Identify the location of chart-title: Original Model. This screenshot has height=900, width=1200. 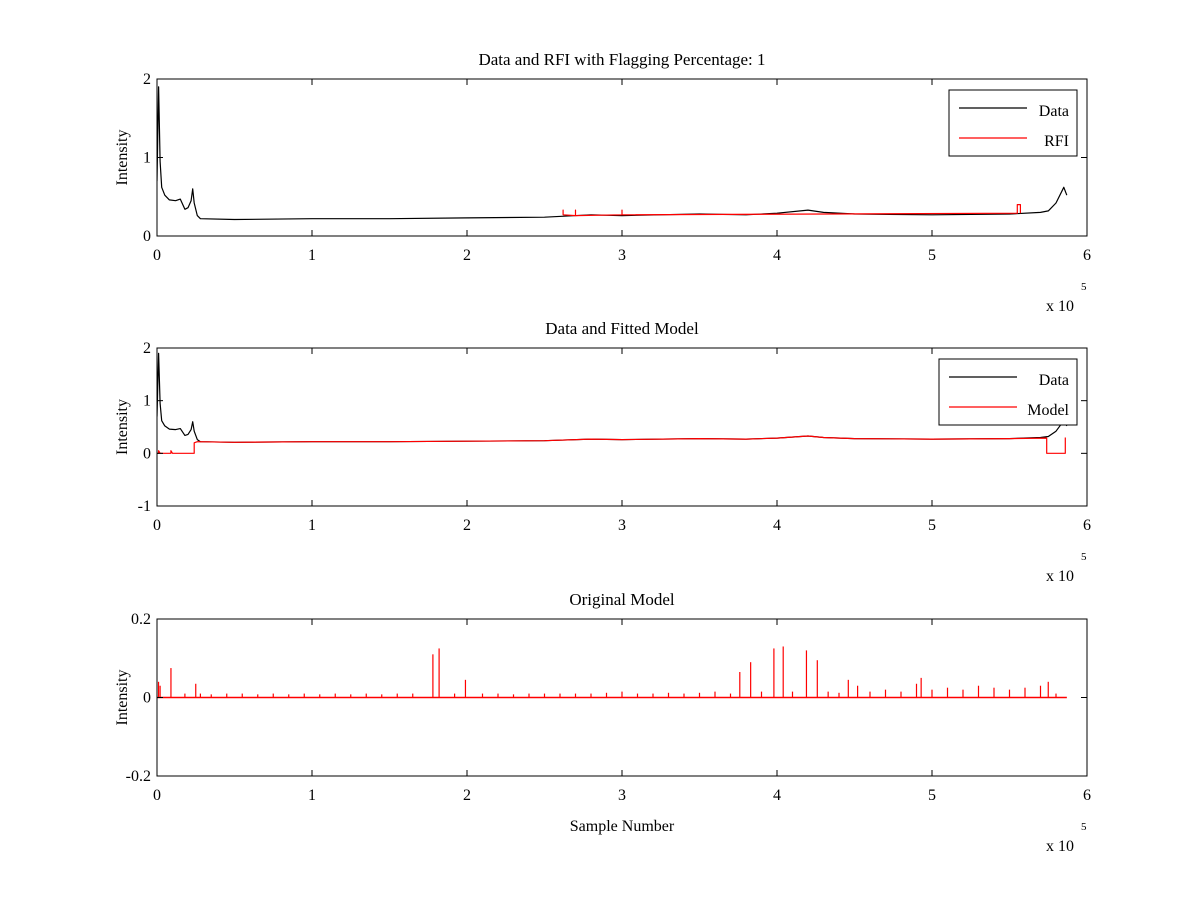
(622, 599).